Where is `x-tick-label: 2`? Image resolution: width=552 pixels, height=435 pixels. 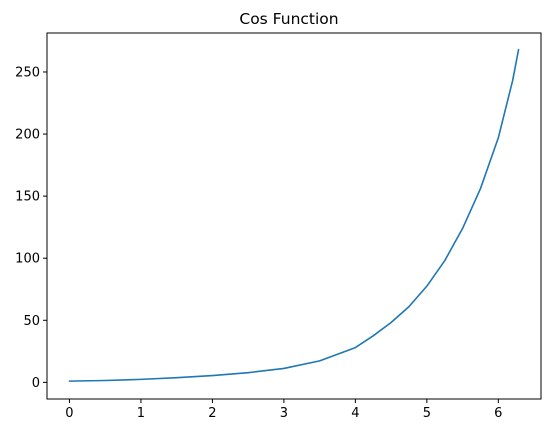 x-tick-label: 2 is located at coordinates (212, 413).